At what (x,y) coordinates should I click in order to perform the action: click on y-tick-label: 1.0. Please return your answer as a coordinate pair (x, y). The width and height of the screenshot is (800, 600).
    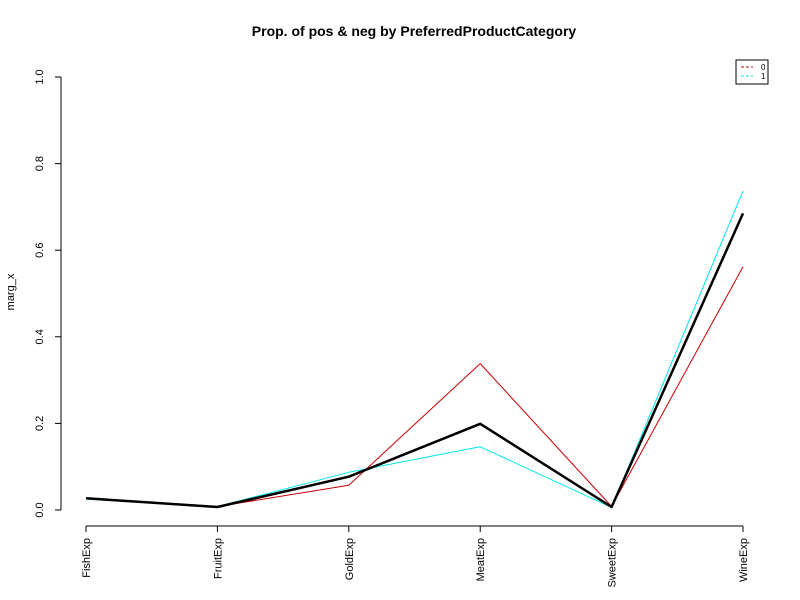
    Looking at the image, I should click on (40, 76).